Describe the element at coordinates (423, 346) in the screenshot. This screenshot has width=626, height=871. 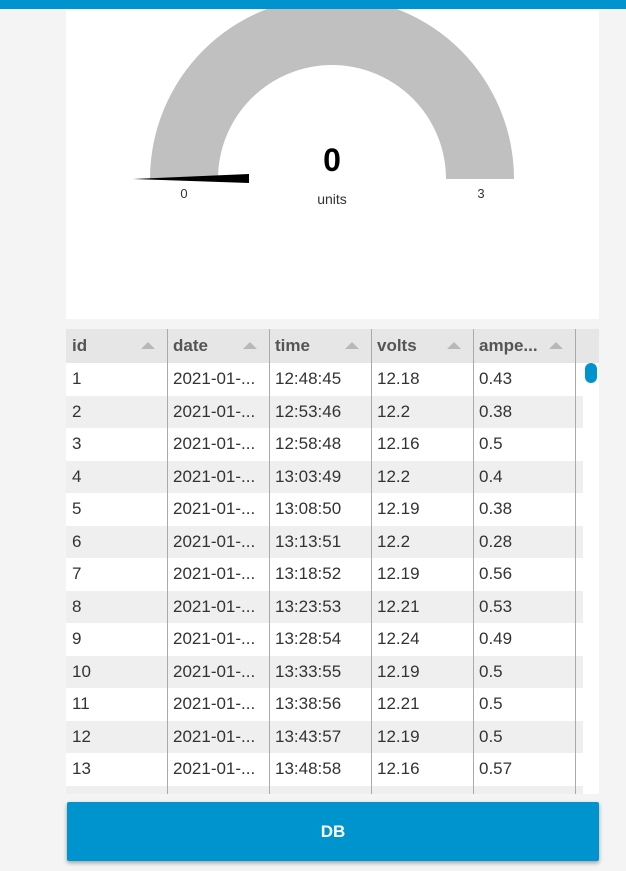
I see `column-header-volts: volts` at that location.